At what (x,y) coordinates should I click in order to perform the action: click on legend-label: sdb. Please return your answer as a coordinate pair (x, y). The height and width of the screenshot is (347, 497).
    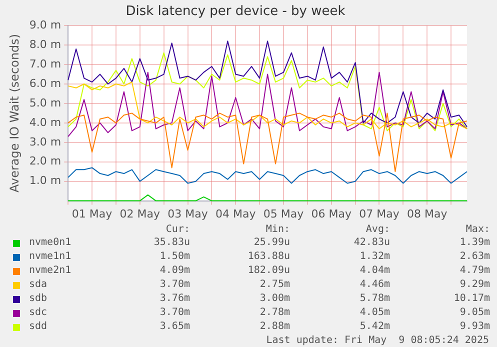
    Looking at the image, I should click on (38, 299).